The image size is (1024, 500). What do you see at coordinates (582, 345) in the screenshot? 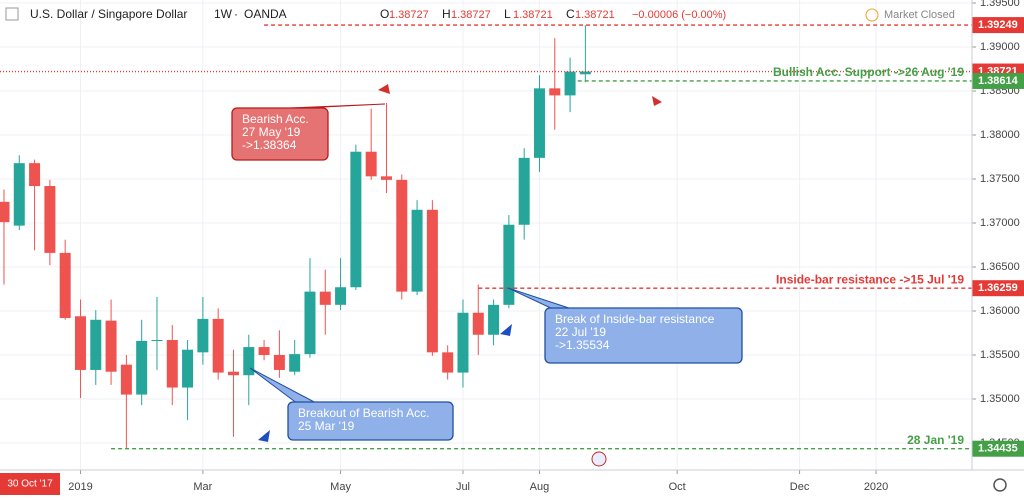
I see `callout-text: ->1.35534` at bounding box center [582, 345].